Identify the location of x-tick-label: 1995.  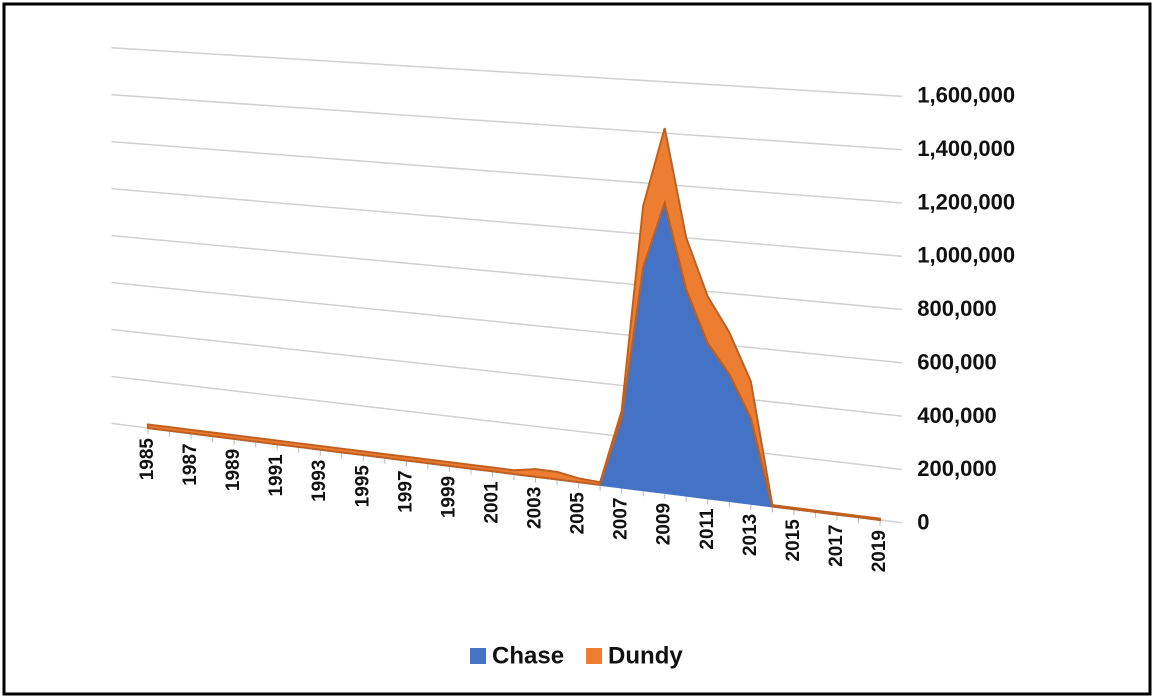
(362, 486).